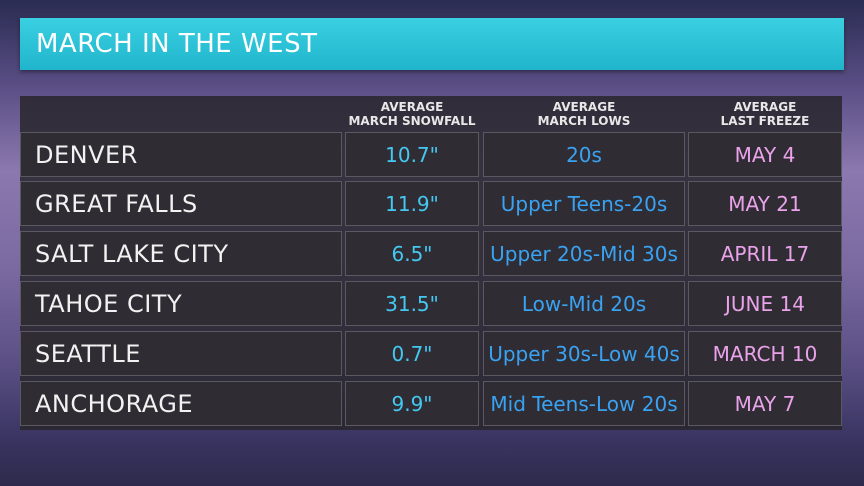 The height and width of the screenshot is (486, 864). What do you see at coordinates (765, 353) in the screenshot?
I see `table-cell: MARCH 10` at bounding box center [765, 353].